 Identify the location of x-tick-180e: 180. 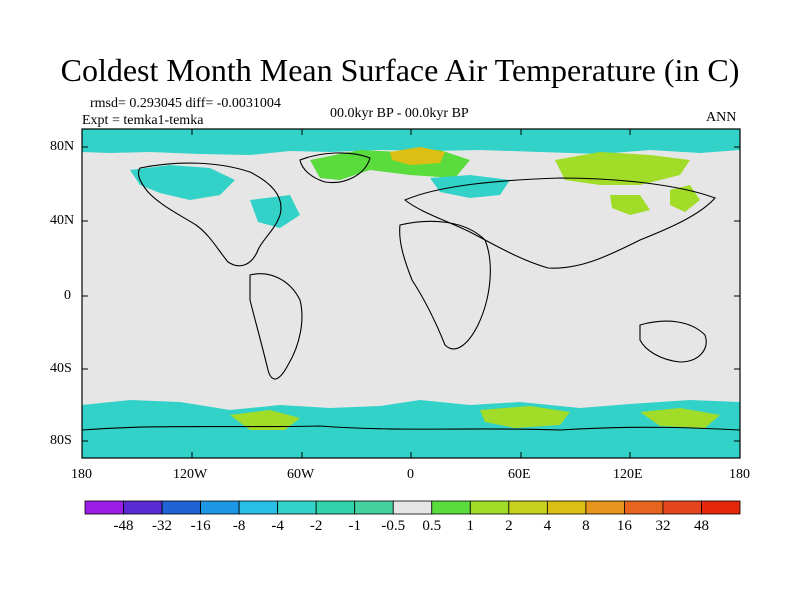
(739, 474).